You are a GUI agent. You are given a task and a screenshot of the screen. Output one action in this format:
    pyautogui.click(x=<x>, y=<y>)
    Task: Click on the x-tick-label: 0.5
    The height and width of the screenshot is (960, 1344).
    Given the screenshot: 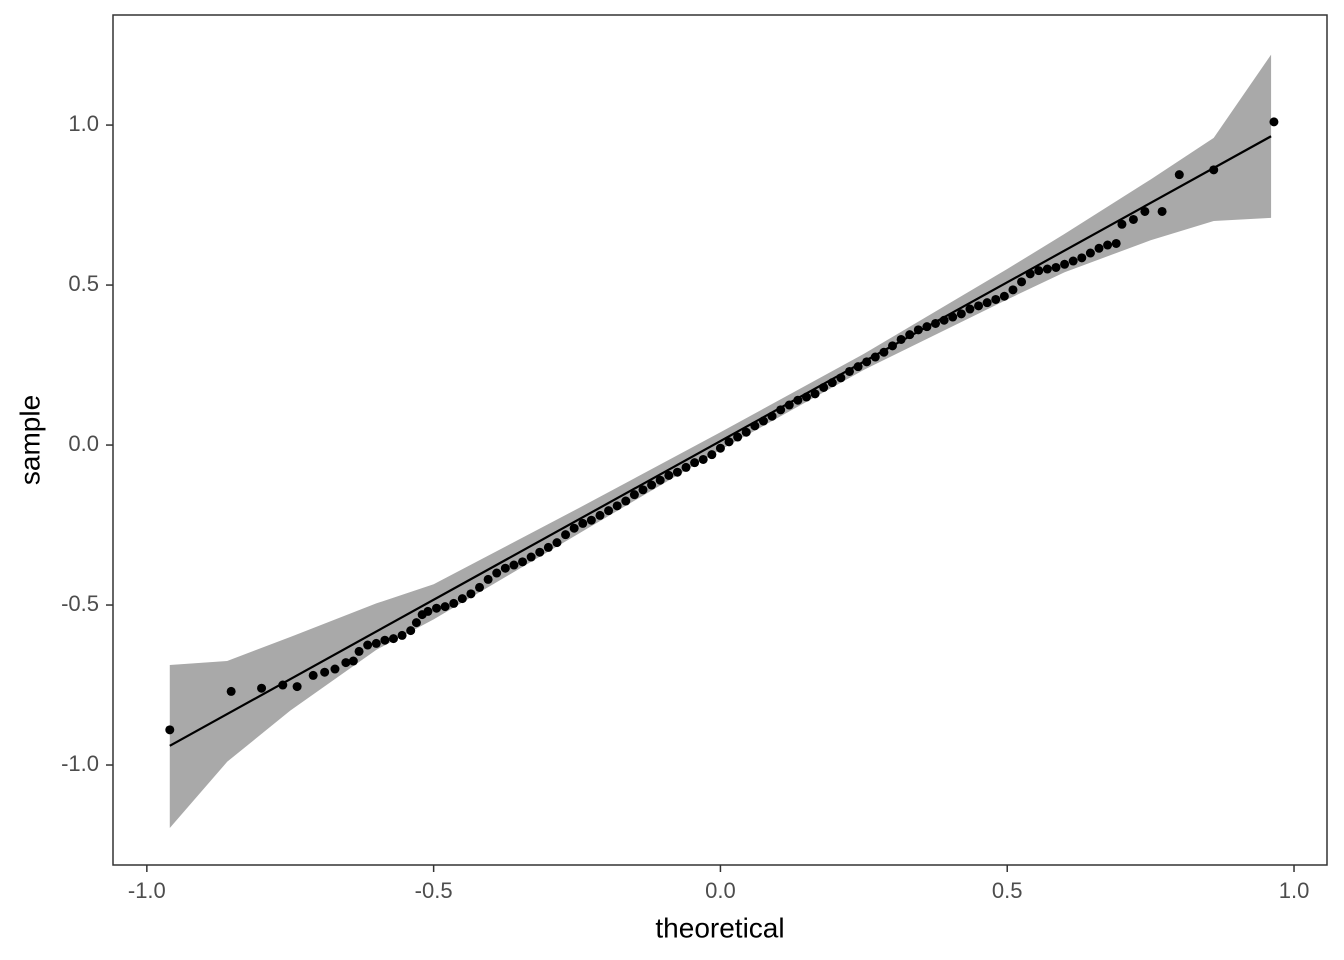 What is the action you would take?
    pyautogui.click(x=1007, y=890)
    